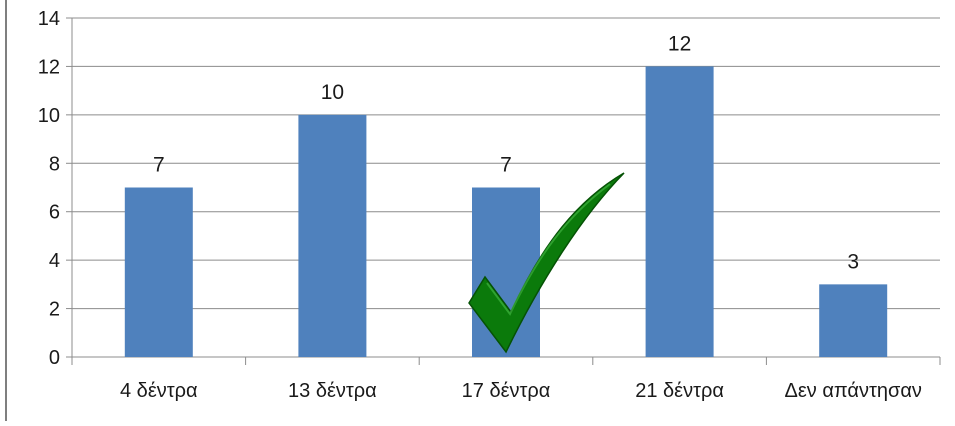  What do you see at coordinates (49, 116) in the screenshot?
I see `y-tick-label: 10` at bounding box center [49, 116].